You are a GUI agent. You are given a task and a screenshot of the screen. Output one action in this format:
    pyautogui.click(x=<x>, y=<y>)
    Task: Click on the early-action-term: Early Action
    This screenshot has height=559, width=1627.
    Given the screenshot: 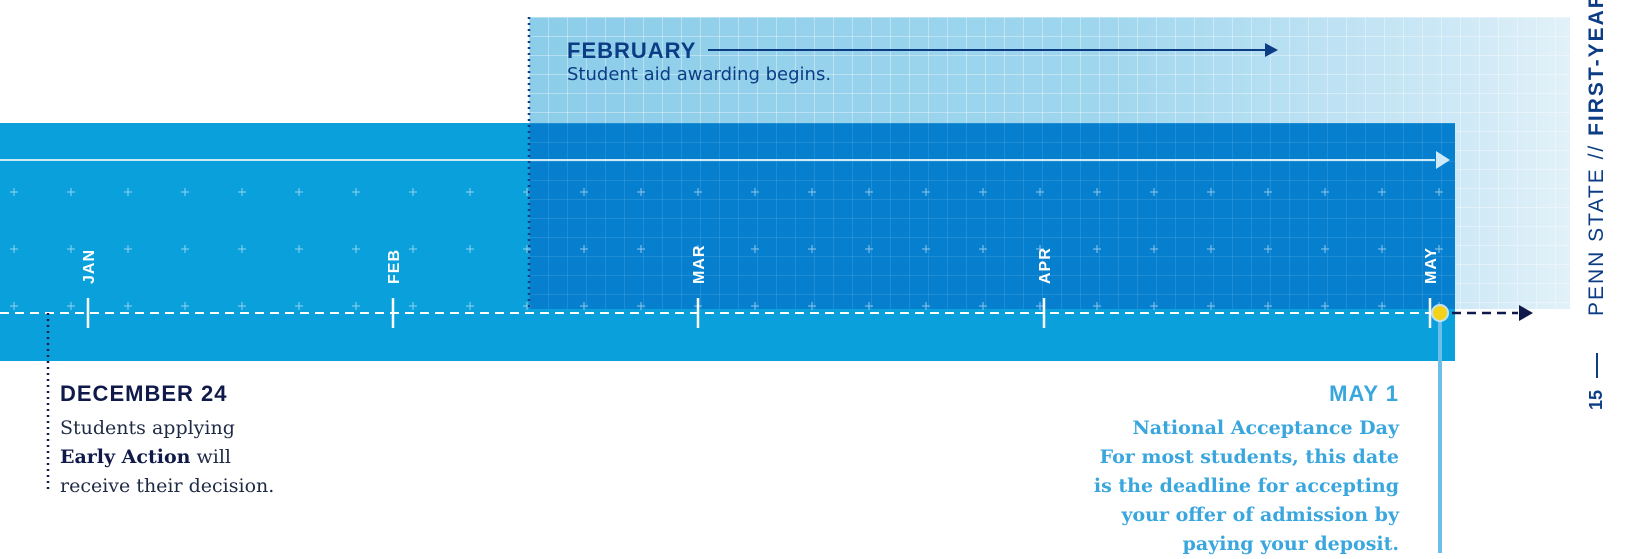 What is the action you would take?
    pyautogui.click(x=125, y=457)
    